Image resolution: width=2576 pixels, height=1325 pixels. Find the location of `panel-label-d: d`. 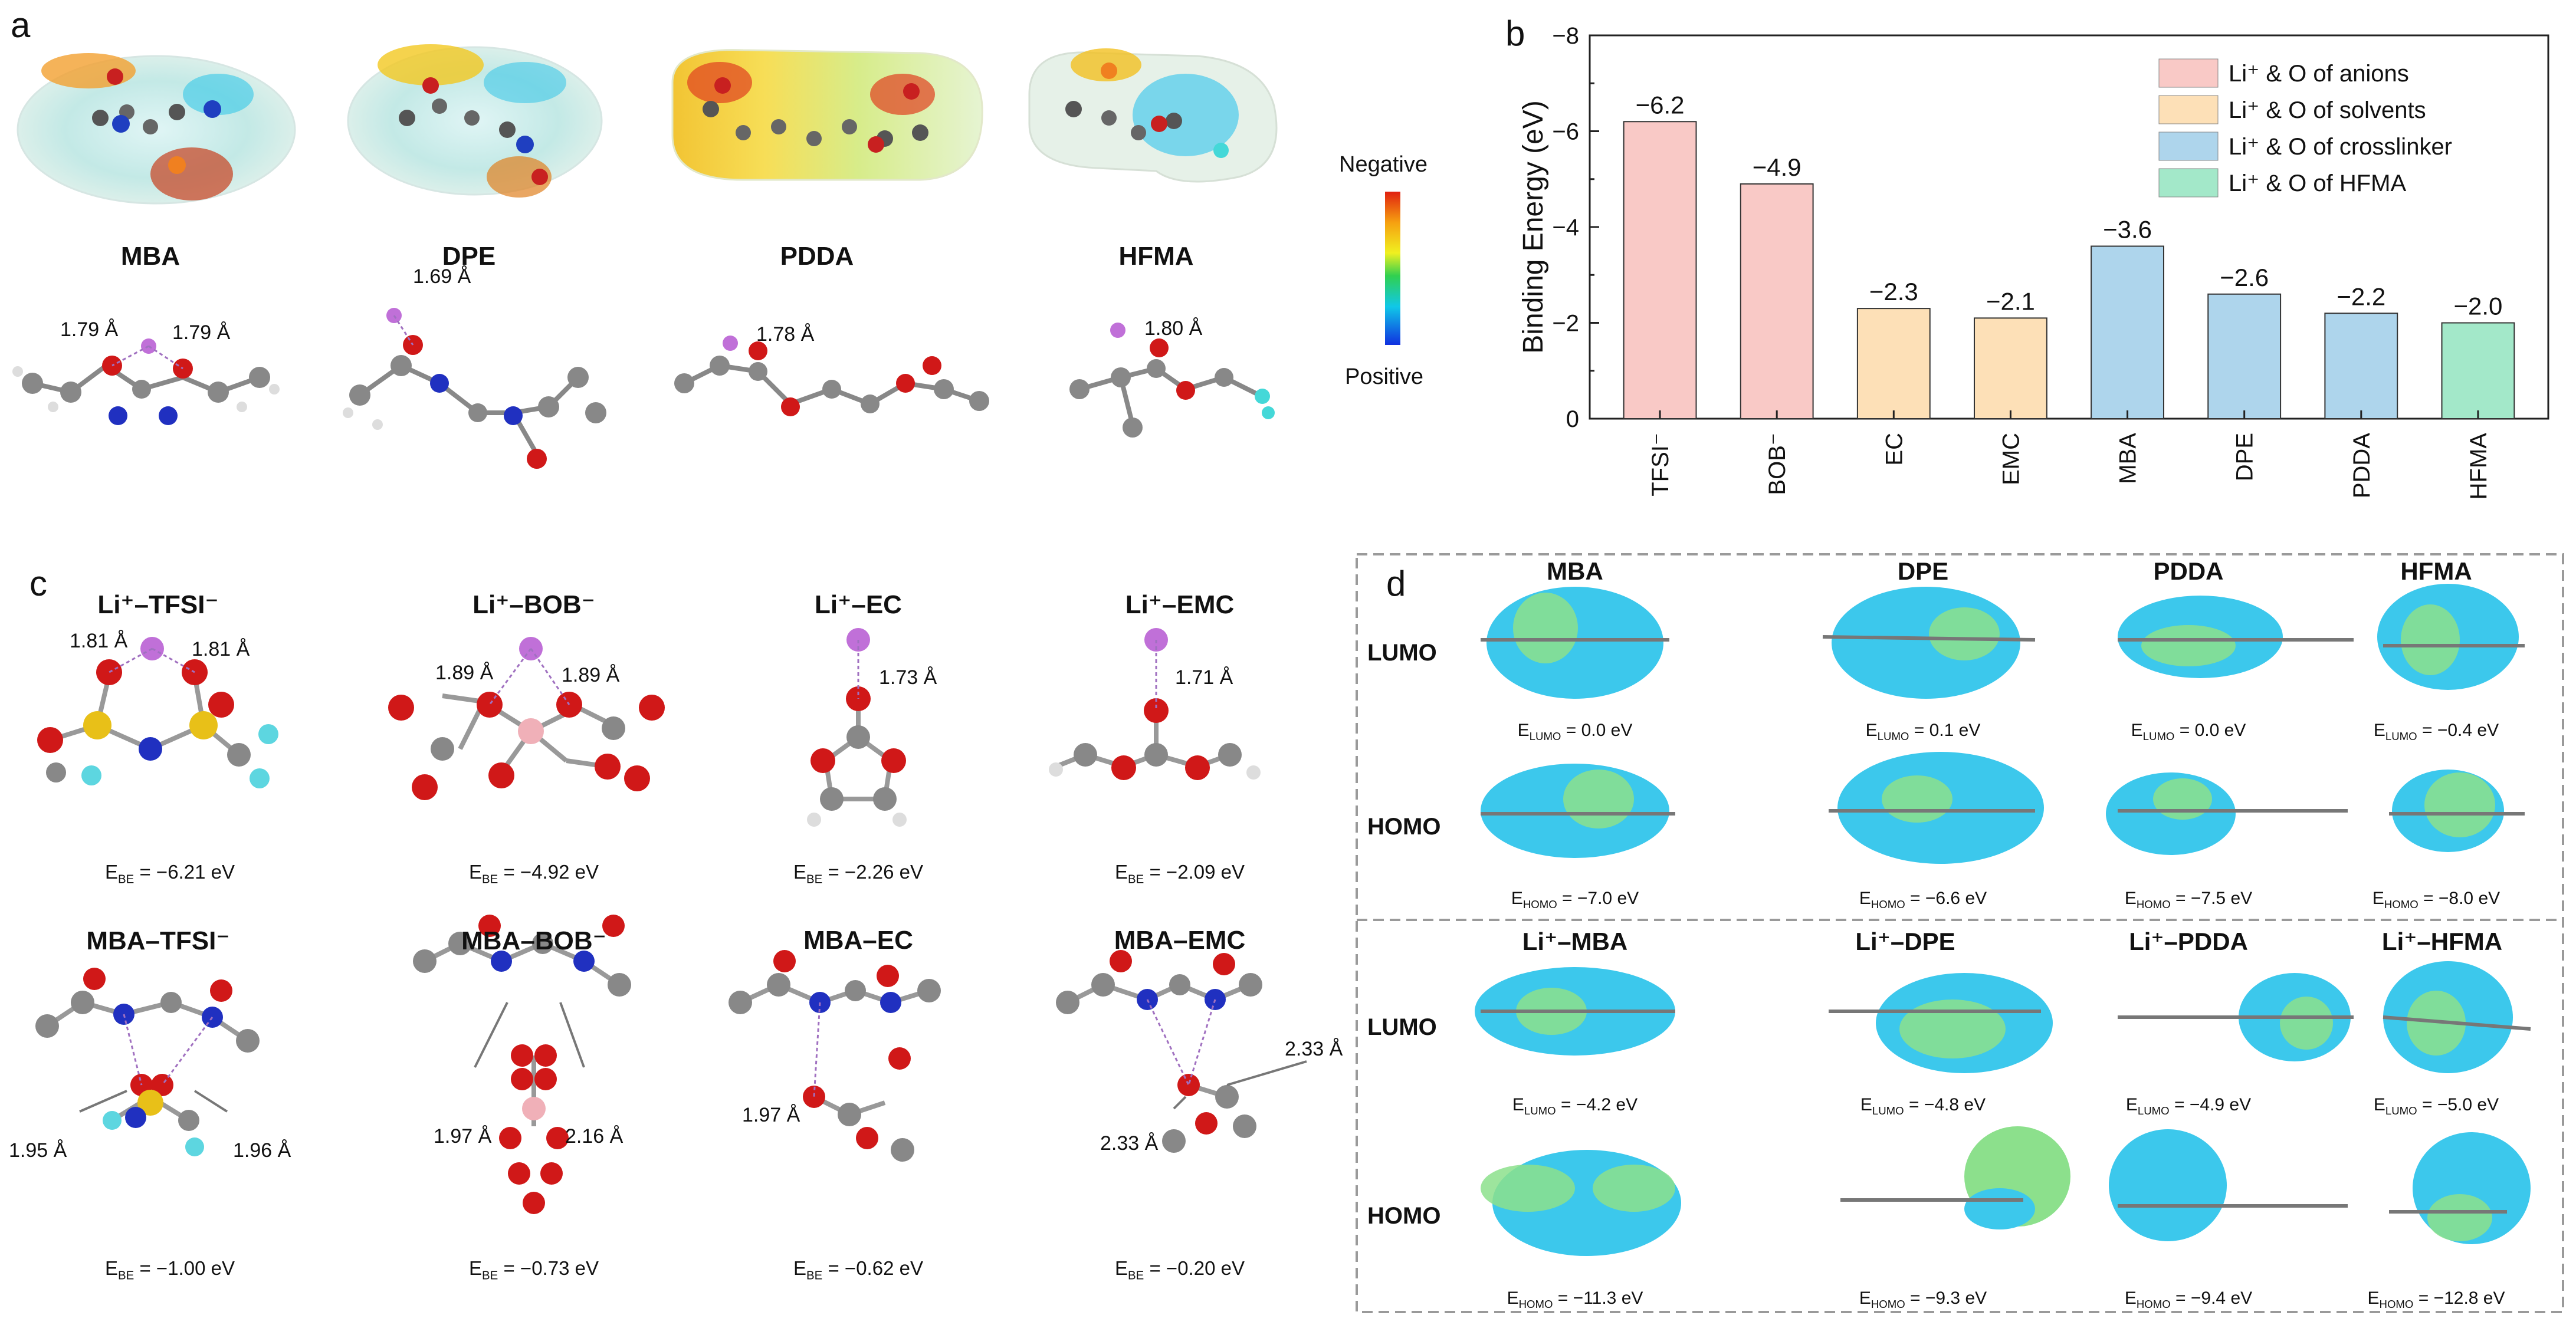

panel-label-d: d is located at coordinates (1396, 583).